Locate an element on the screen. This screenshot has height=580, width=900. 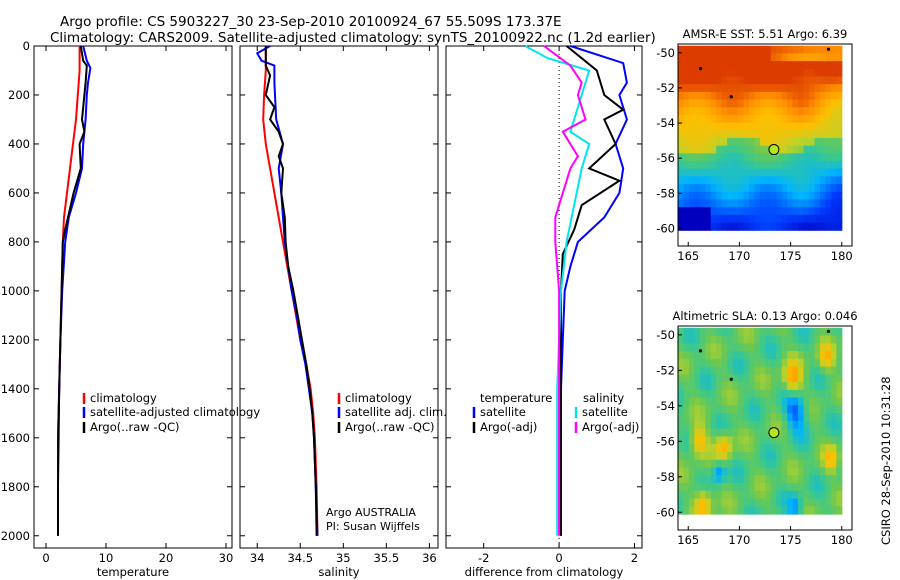
y-tick-label: 0 is located at coordinates (26, 46).